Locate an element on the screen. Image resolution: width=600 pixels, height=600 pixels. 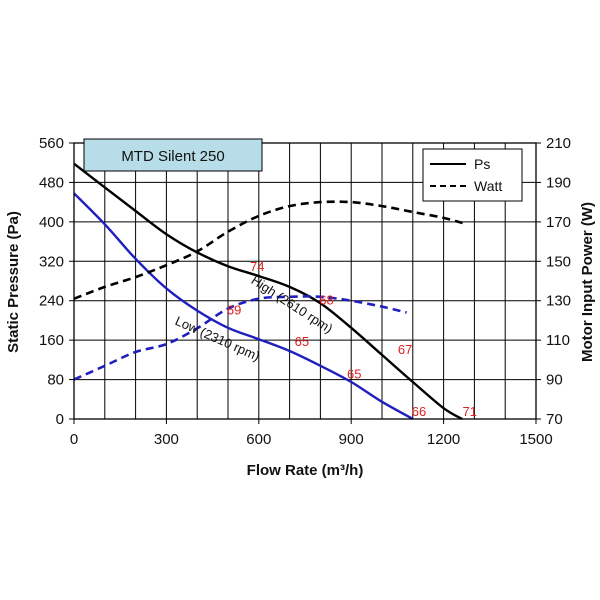
low-watt-line is located at coordinates (240, 338).